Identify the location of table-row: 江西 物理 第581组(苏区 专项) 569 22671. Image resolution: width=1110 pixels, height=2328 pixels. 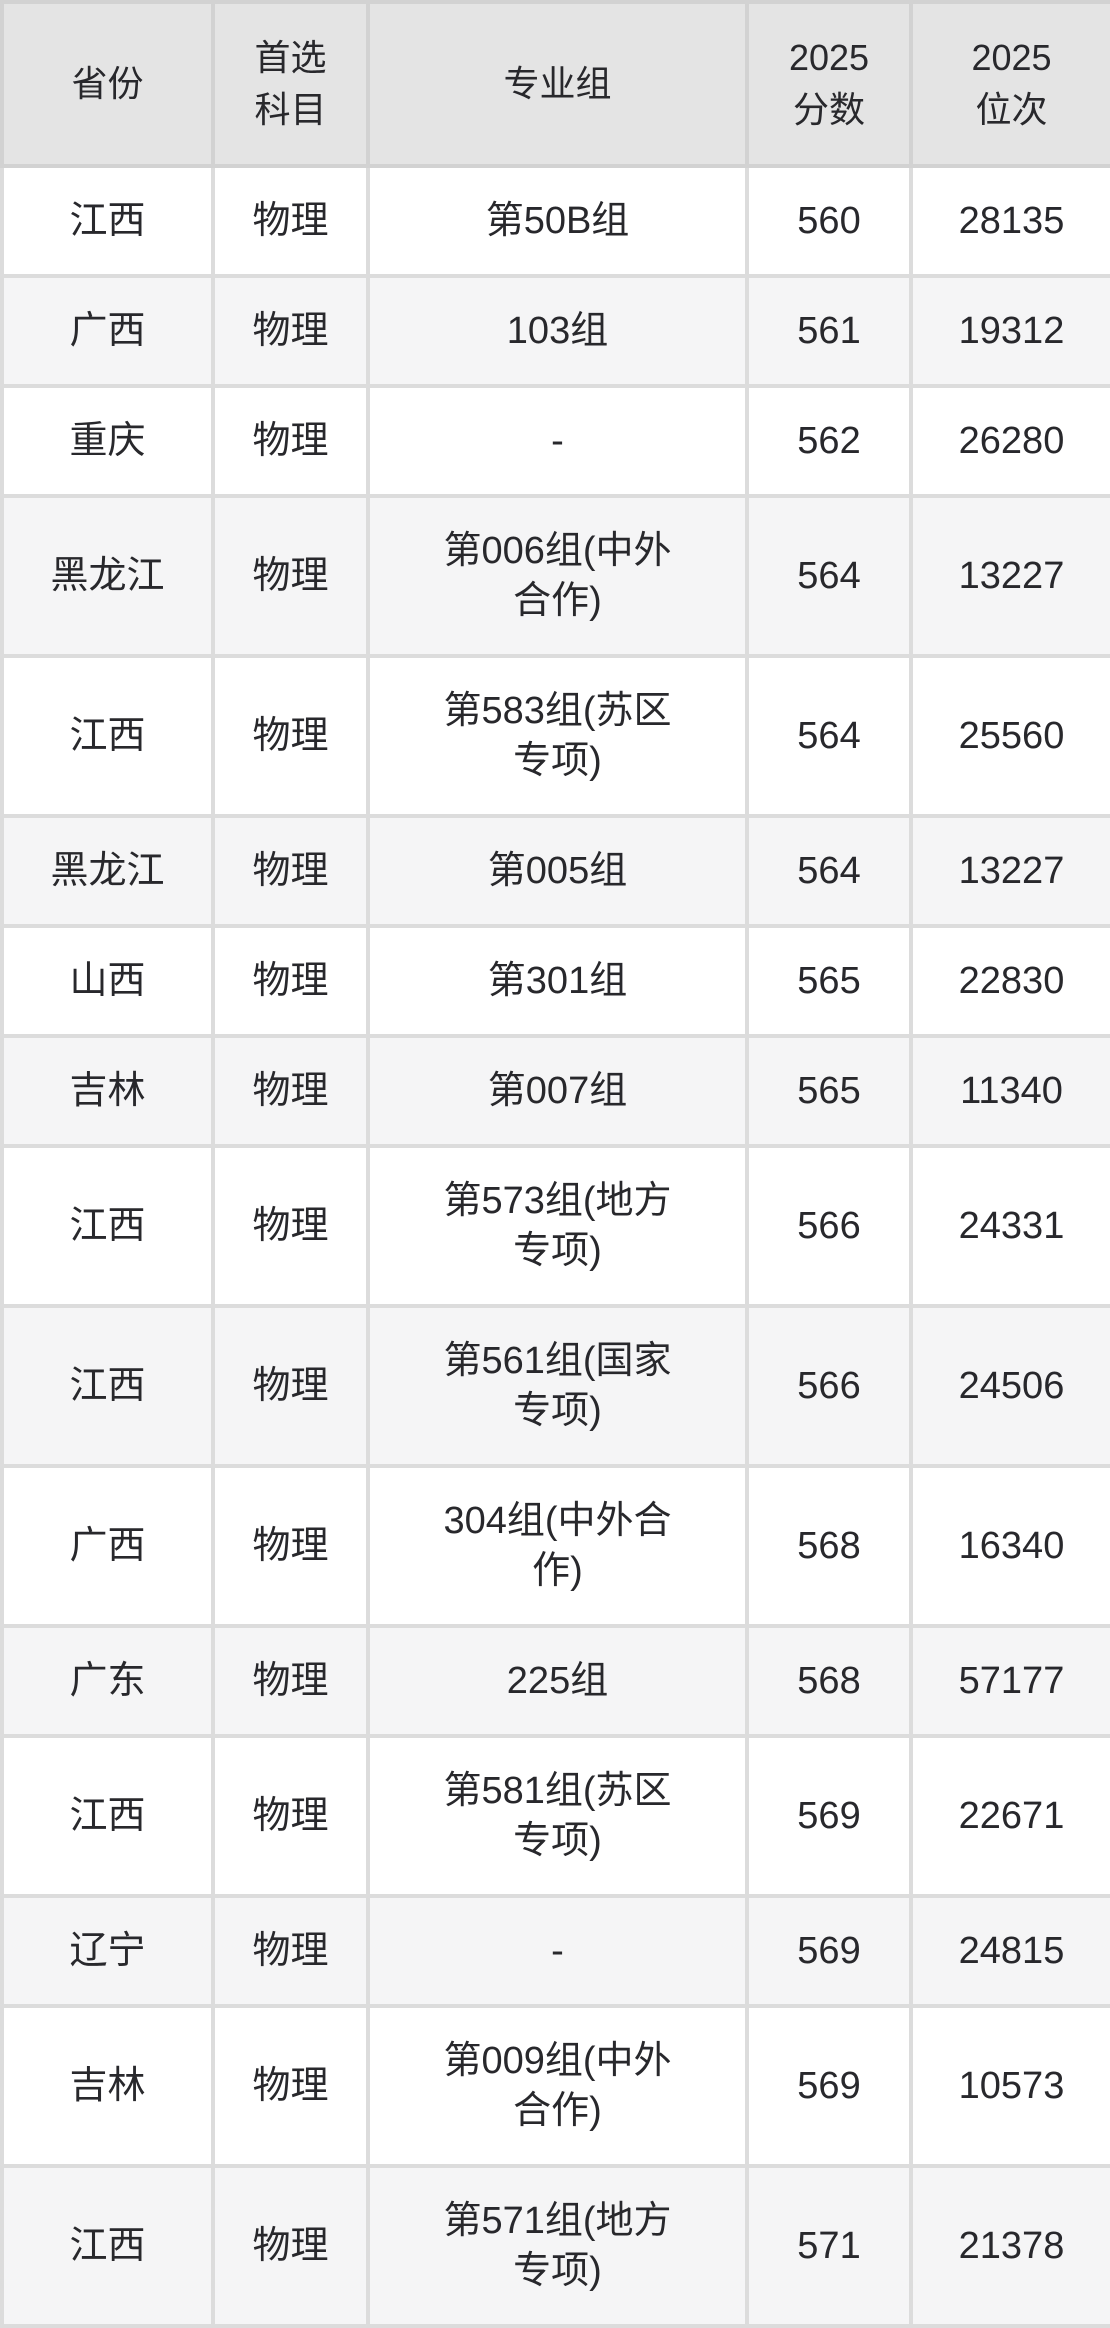
(555, 1816).